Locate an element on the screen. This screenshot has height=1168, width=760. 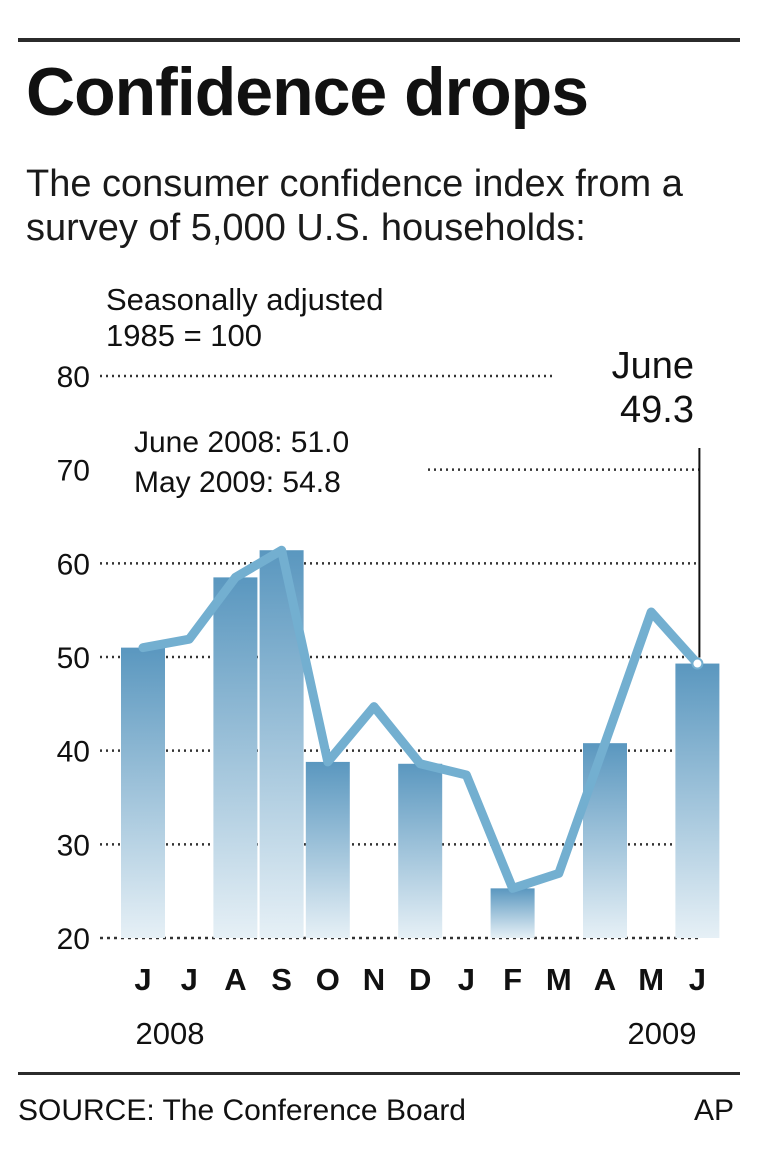
year-label: 2008 is located at coordinates (170, 1033).